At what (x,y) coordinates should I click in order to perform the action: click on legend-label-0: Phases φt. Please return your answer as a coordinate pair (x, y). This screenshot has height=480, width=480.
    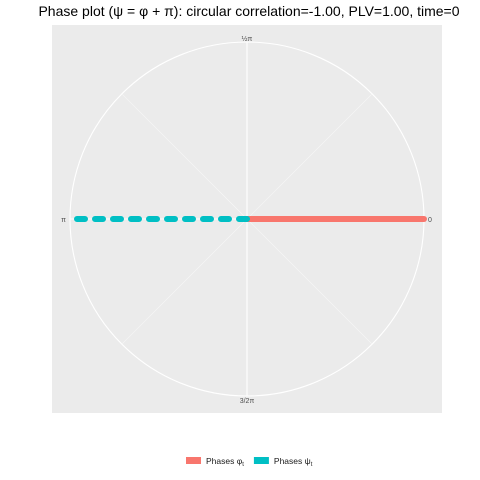
    Looking at the image, I should click on (225, 462).